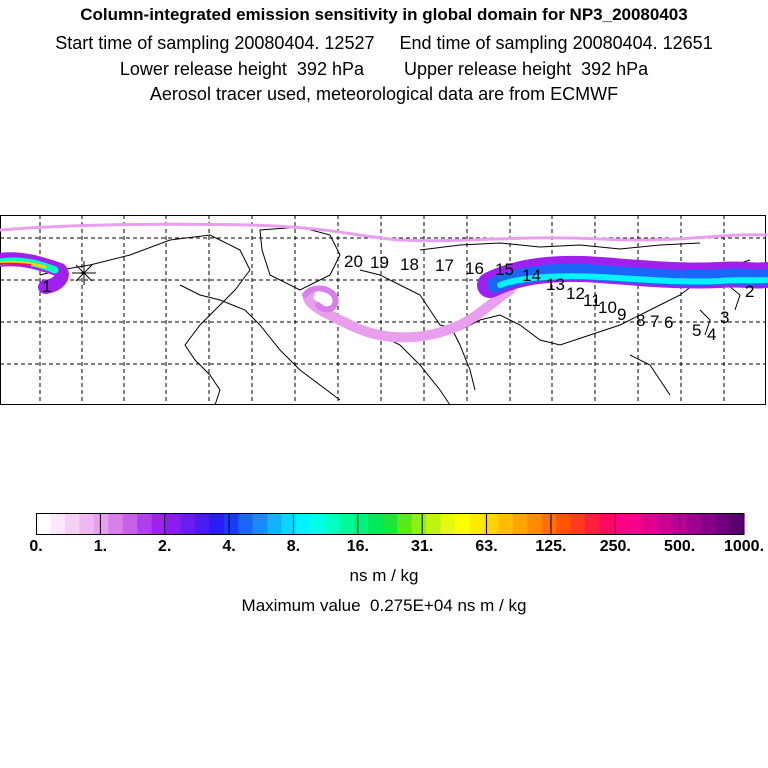 This screenshot has width=768, height=768. What do you see at coordinates (607, 307) in the screenshot?
I see `track-label: 10` at bounding box center [607, 307].